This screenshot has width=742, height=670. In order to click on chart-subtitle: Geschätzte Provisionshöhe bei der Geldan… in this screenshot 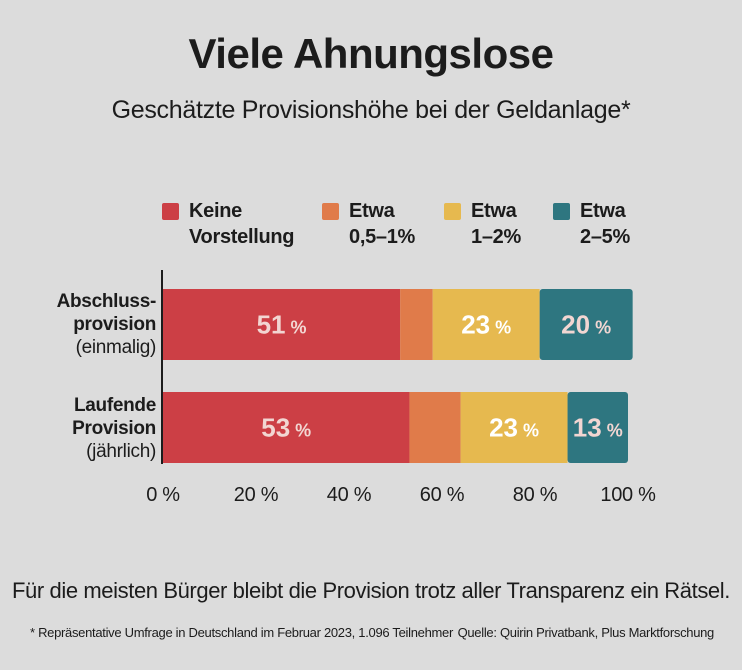, I will do `click(371, 110)`.